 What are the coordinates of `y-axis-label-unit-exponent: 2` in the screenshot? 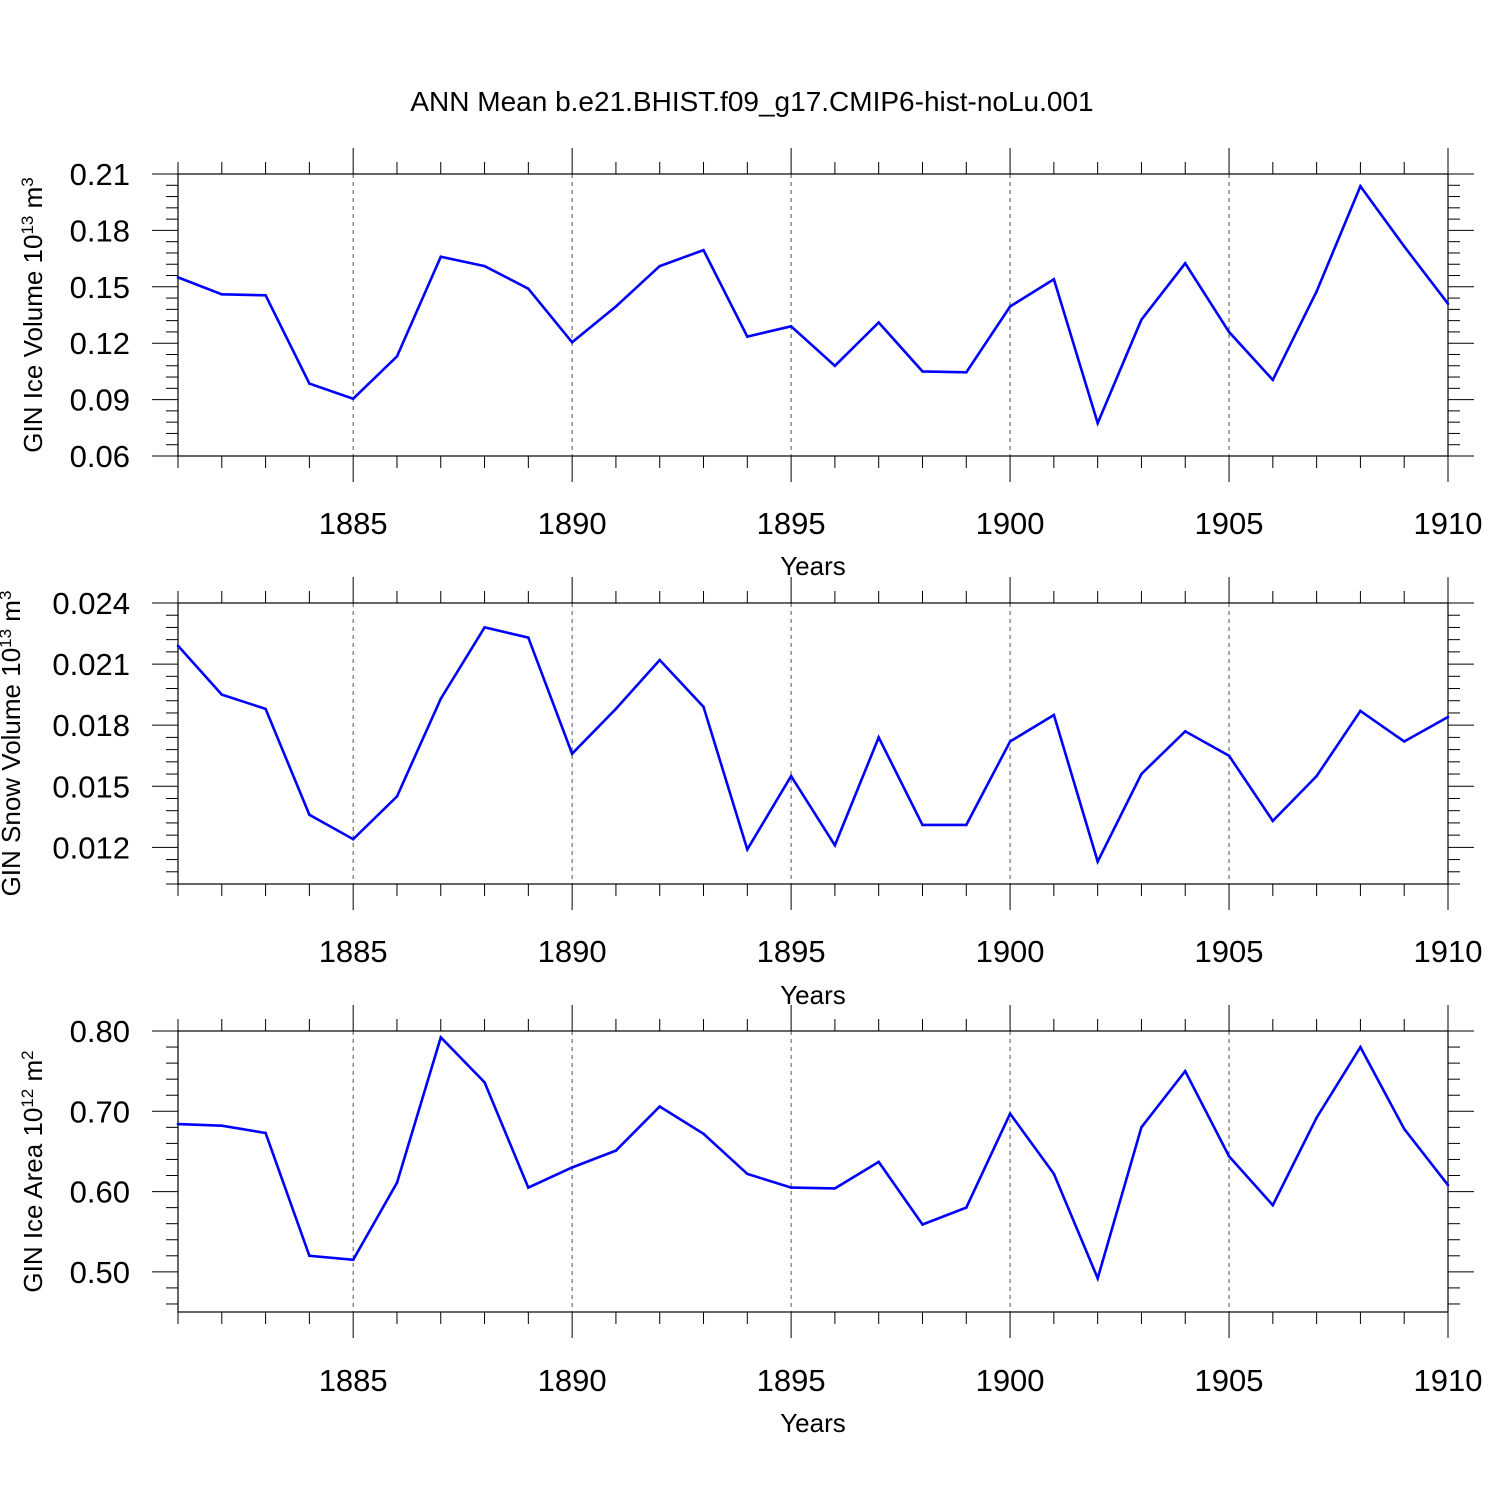 It's located at (27, 1054).